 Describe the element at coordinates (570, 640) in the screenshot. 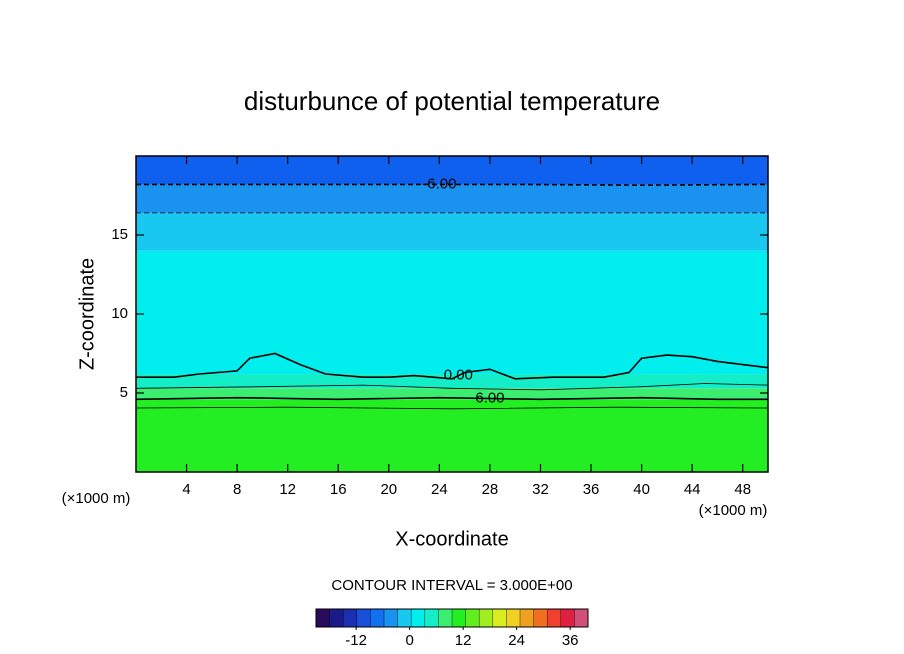

I see `colorbar-tick-label: 36` at that location.